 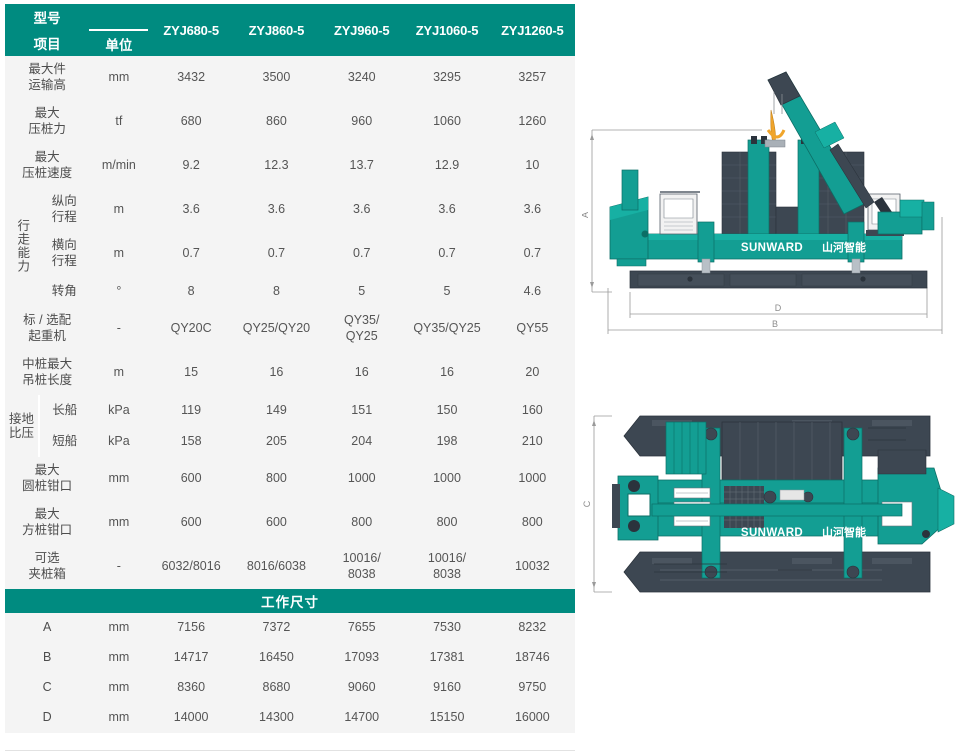 I want to click on pile-clamp-housing, so click(x=629, y=218).